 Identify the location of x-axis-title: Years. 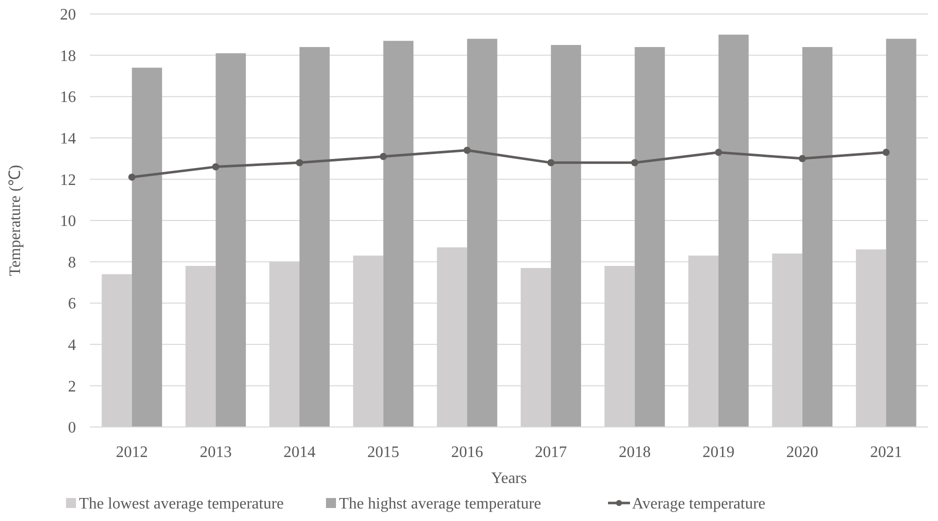
(509, 478).